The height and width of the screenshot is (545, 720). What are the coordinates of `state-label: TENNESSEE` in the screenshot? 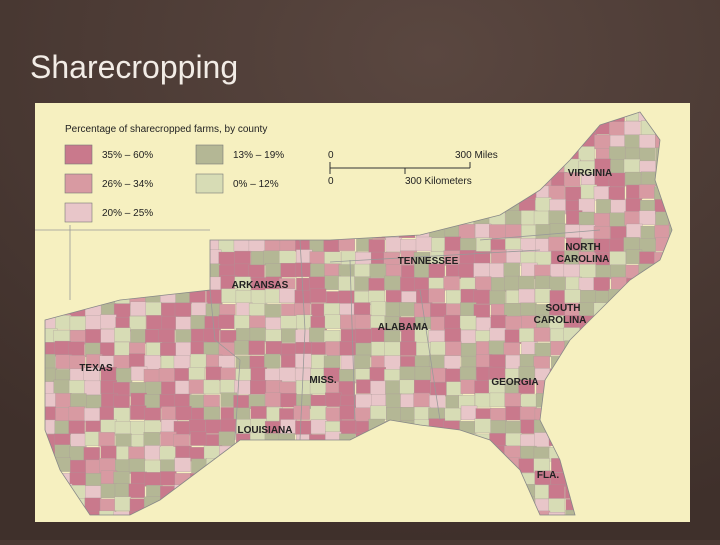 It's located at (428, 261).